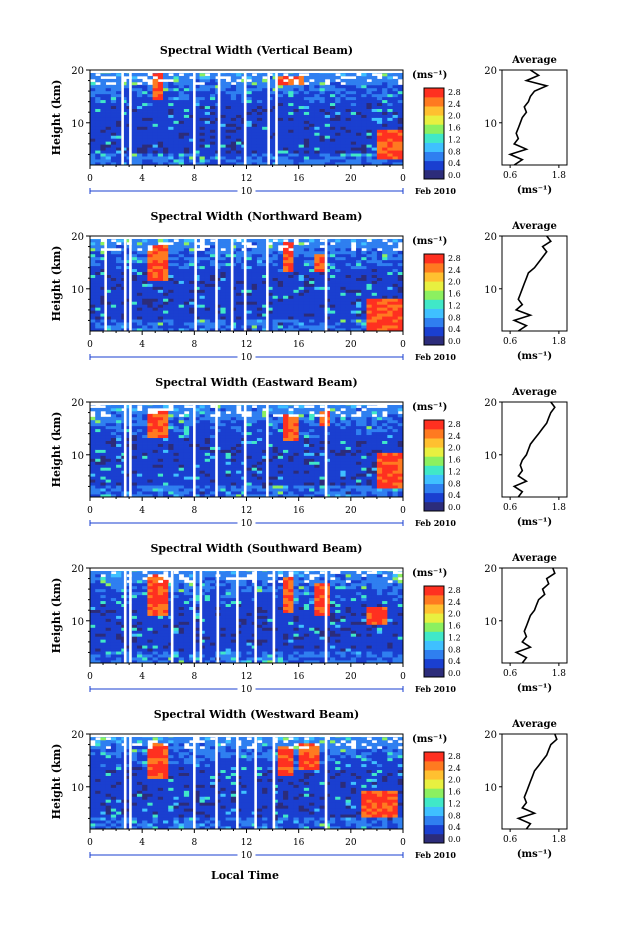  I want to click on colorbar-tick-label: 0.4, so click(454, 329).